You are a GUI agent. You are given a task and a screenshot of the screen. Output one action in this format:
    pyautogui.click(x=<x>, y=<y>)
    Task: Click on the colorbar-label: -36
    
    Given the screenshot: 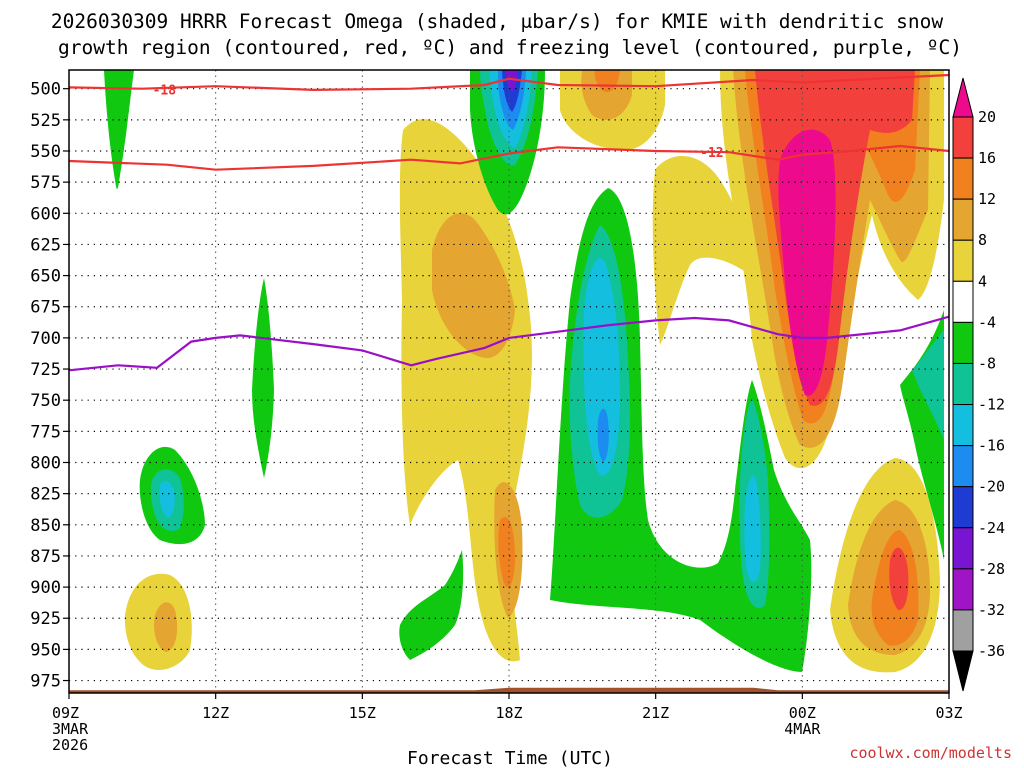 What is the action you would take?
    pyautogui.click(x=991, y=651)
    